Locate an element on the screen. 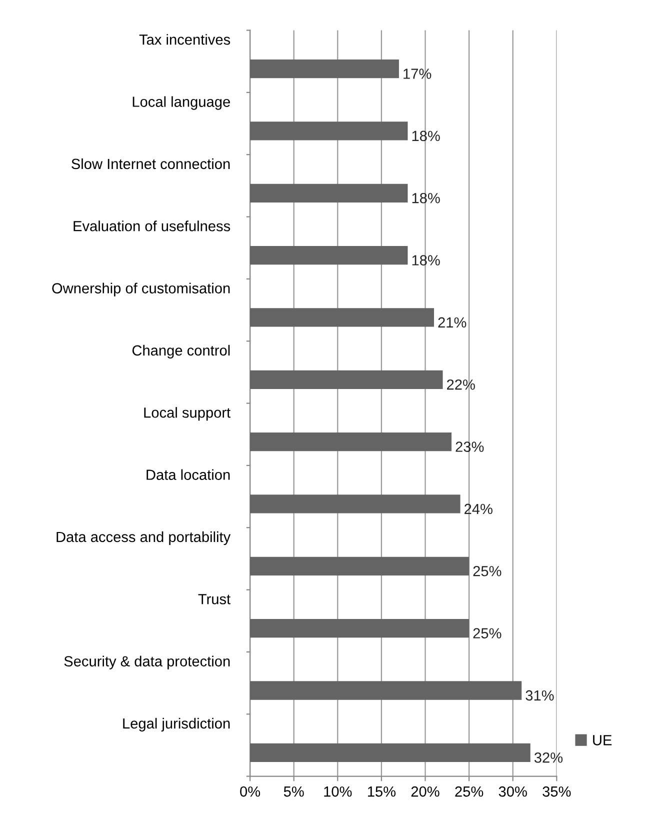 The width and height of the screenshot is (658, 818). y-tick-label: Data access and portability is located at coordinates (143, 538).